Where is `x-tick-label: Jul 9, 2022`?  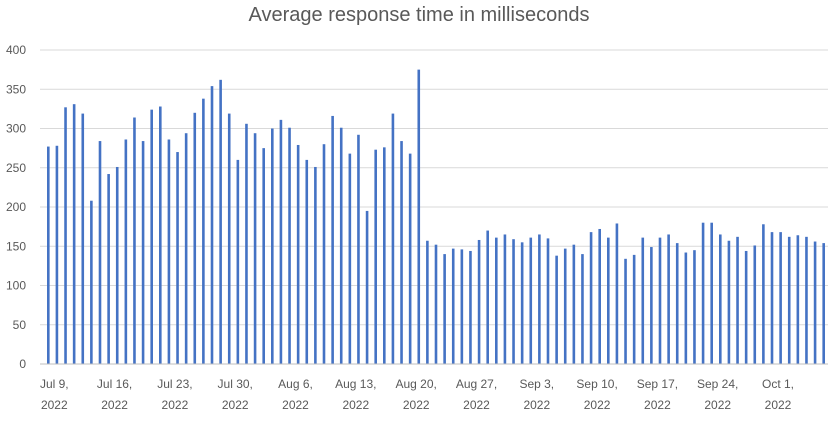 x-tick-label: Jul 9, 2022 is located at coordinates (54, 394).